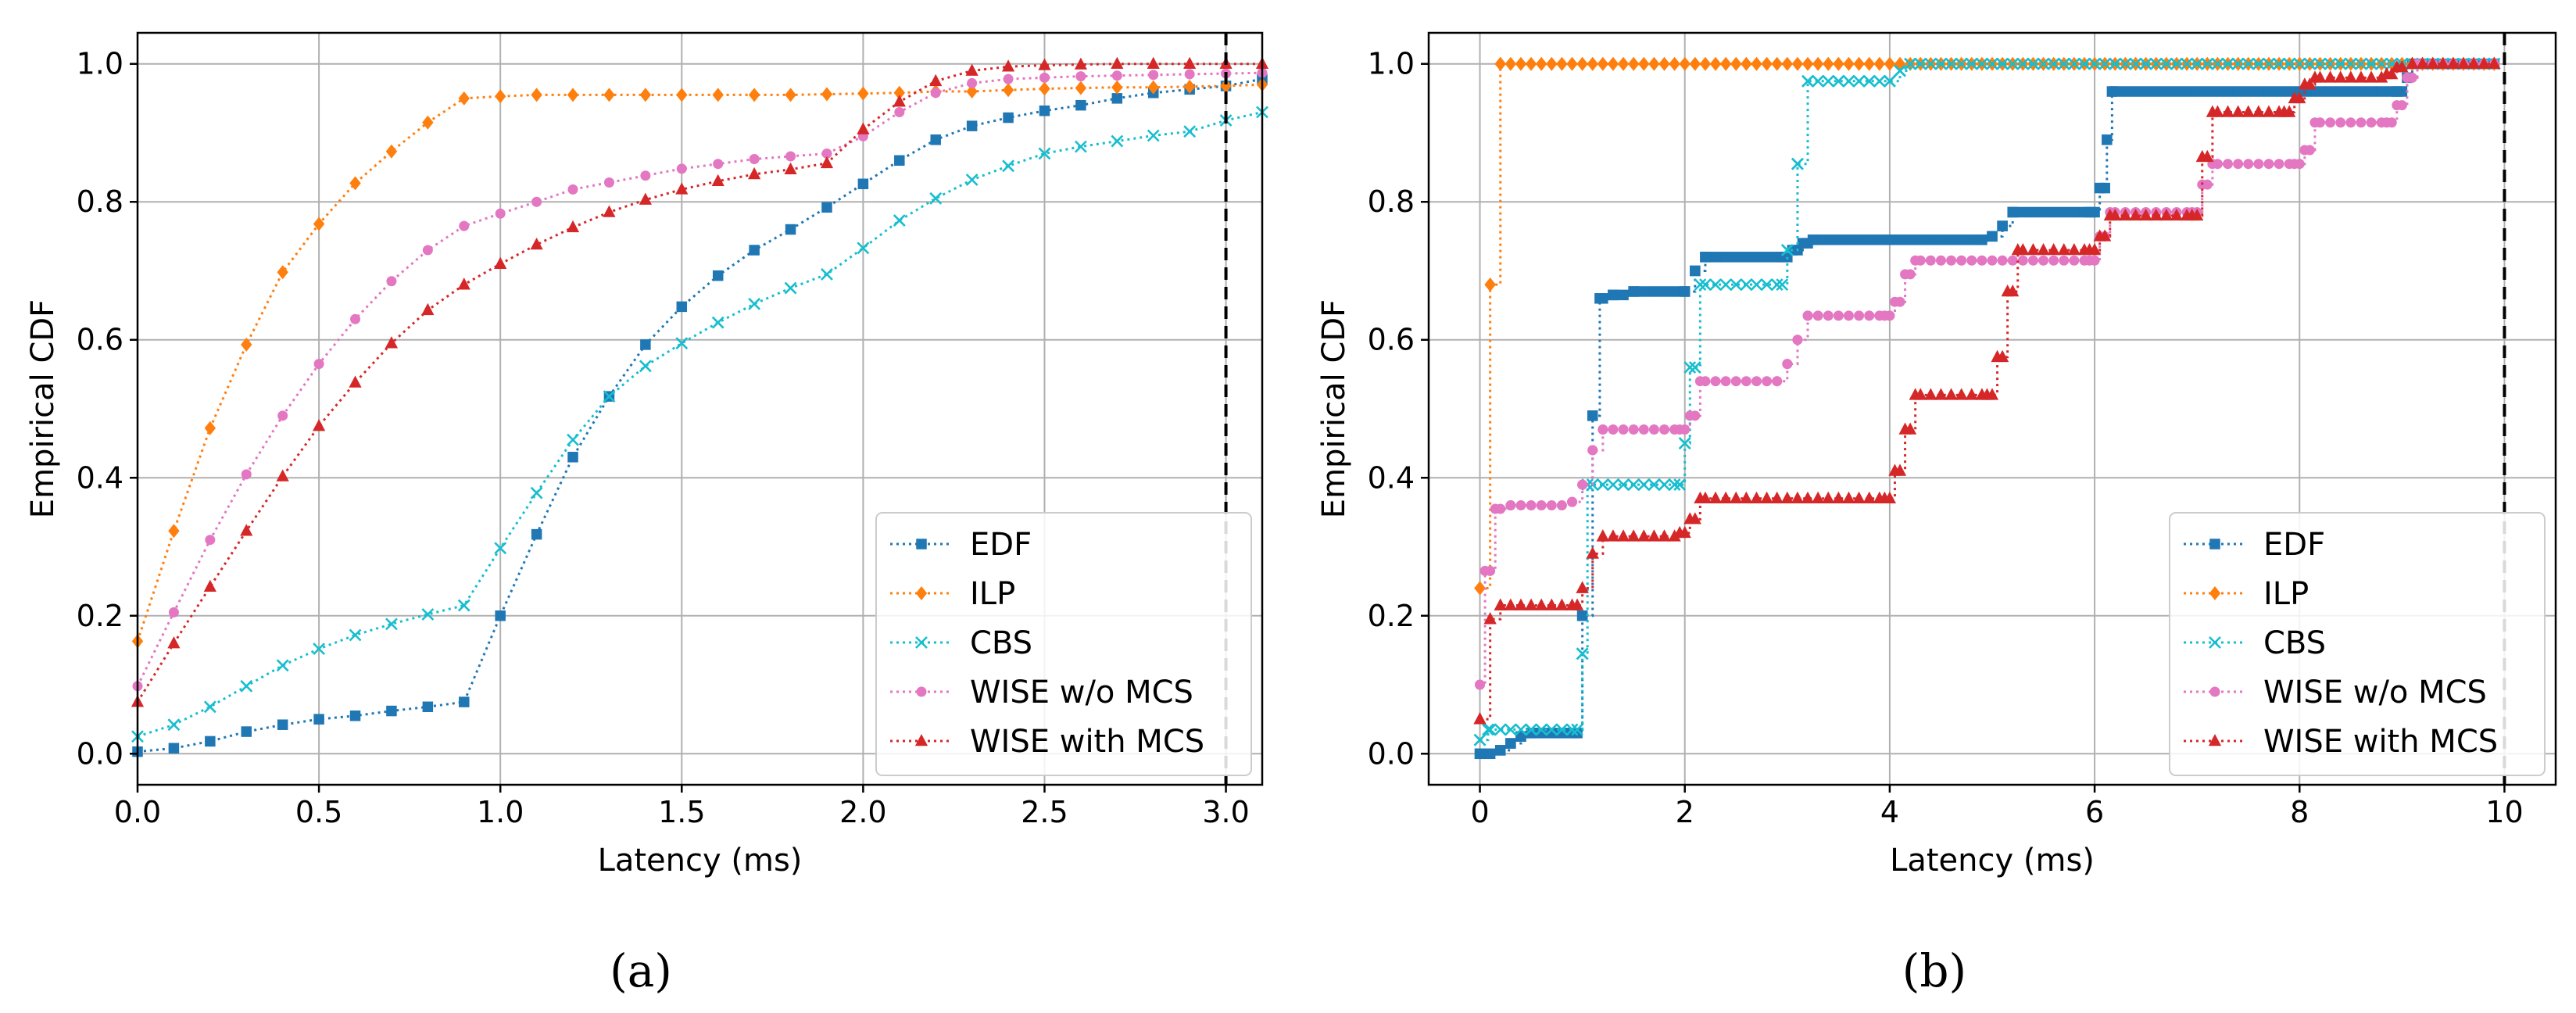  What do you see at coordinates (1391, 201) in the screenshot?
I see `y-tick-label: 0.8` at bounding box center [1391, 201].